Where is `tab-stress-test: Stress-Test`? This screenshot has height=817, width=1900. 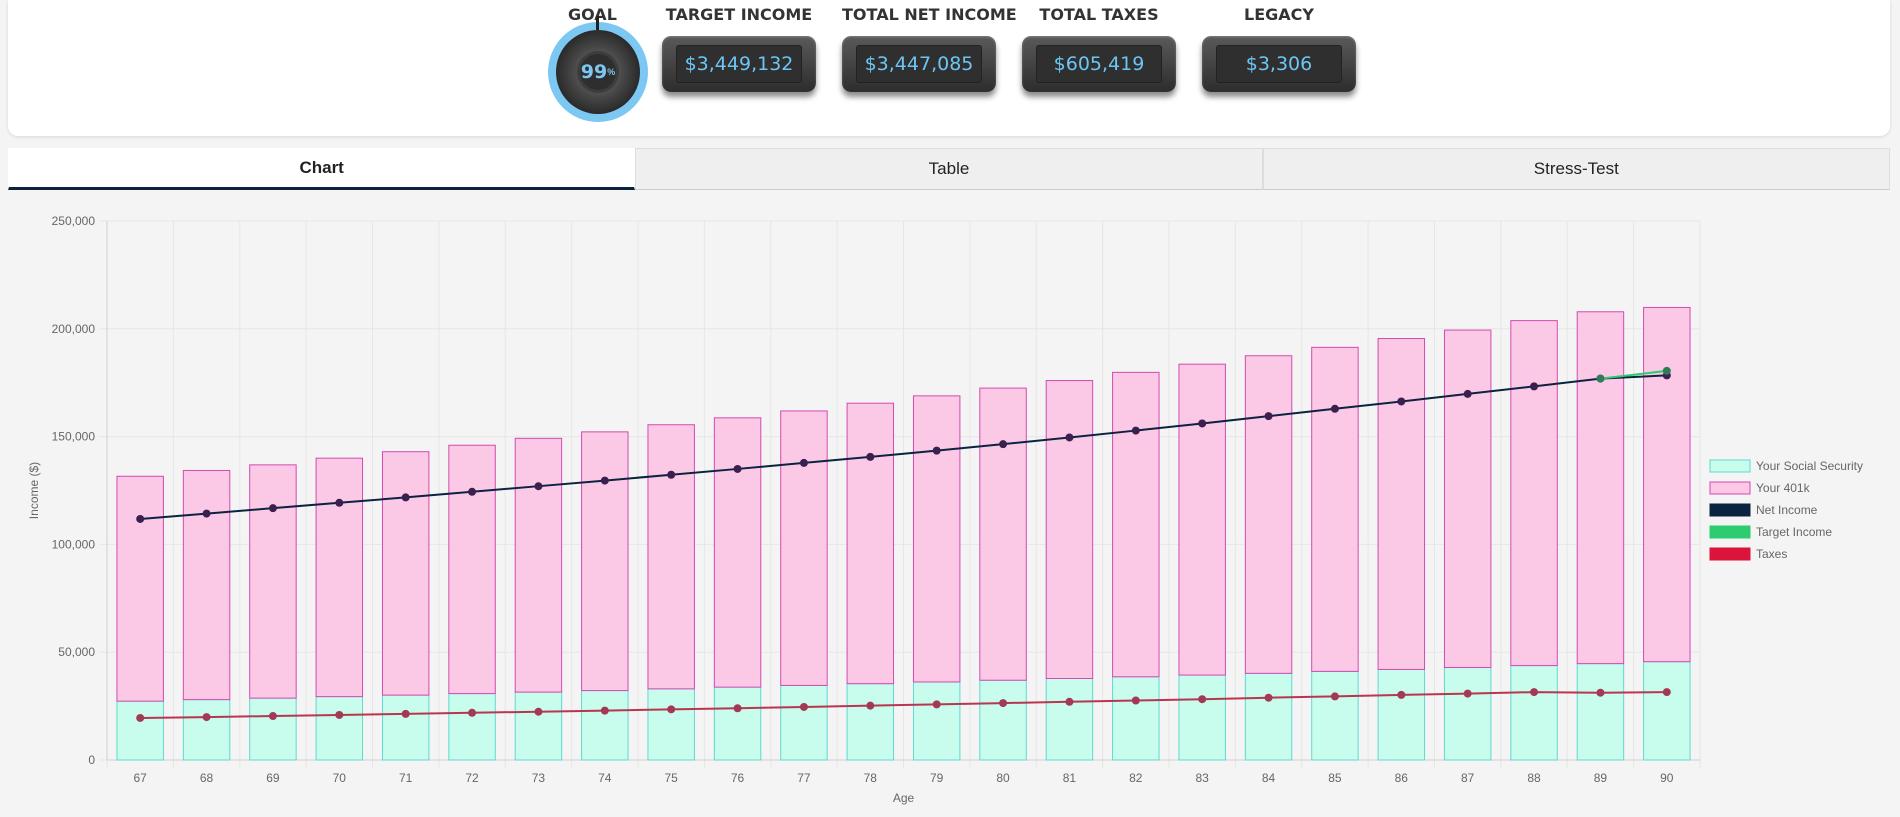 tab-stress-test: Stress-Test is located at coordinates (1576, 169).